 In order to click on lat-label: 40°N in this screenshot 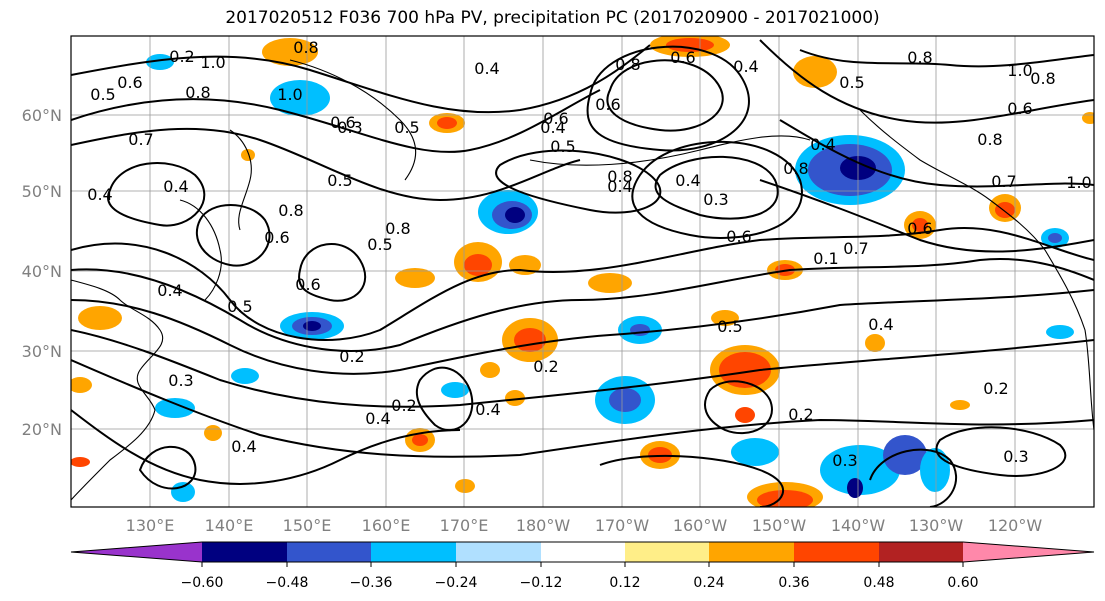, I will do `click(42, 271)`.